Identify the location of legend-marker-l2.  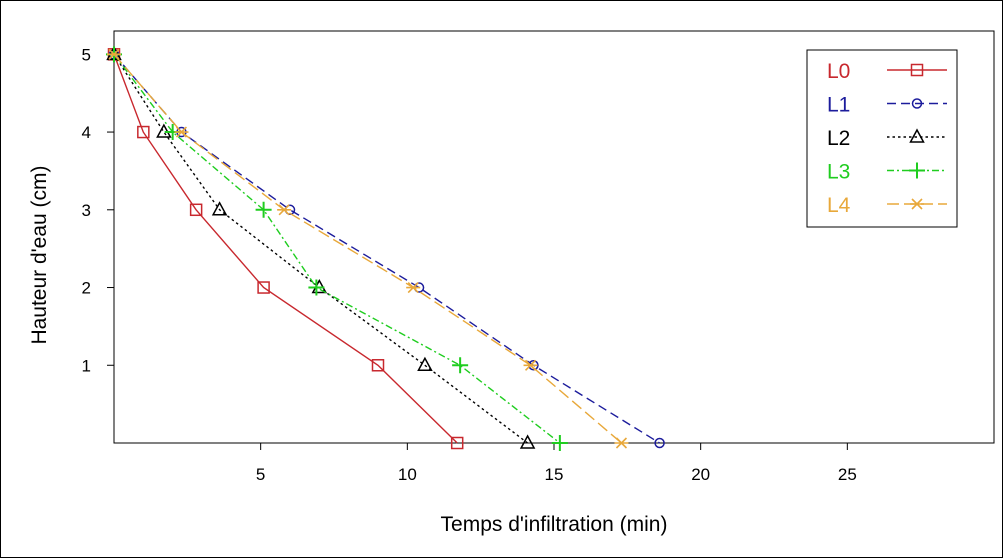
(917, 135).